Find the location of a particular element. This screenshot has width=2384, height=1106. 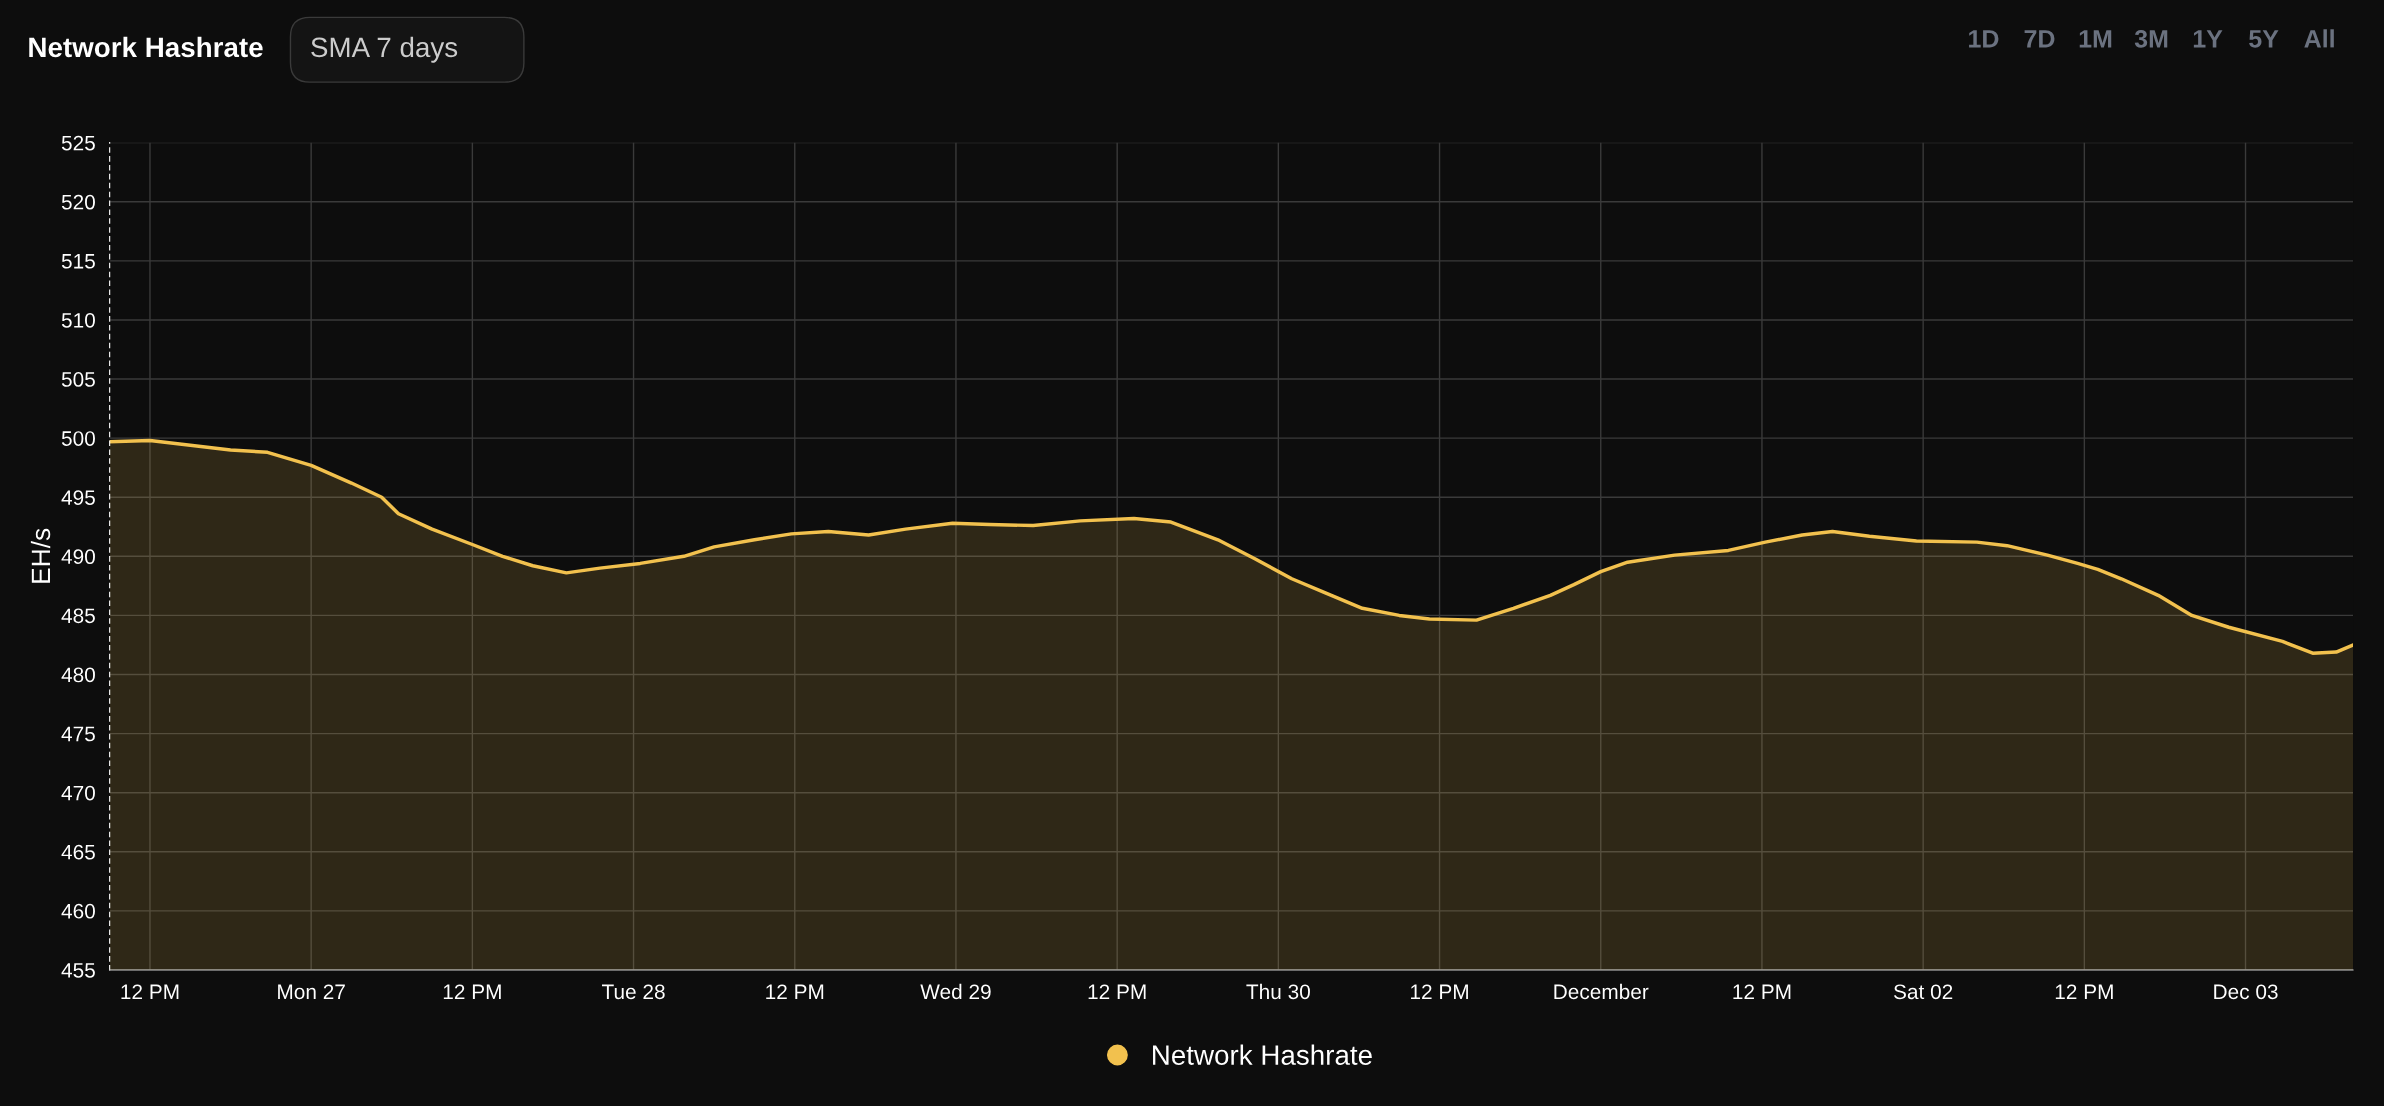

y-tick-label: 495 is located at coordinates (78, 497).